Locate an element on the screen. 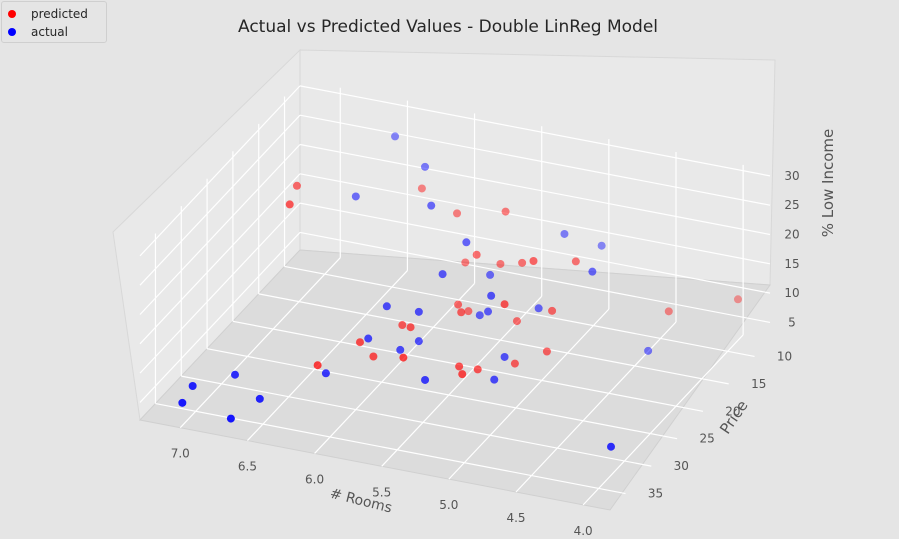 This screenshot has width=899, height=539. y-axis-label: Price is located at coordinates (733, 417).